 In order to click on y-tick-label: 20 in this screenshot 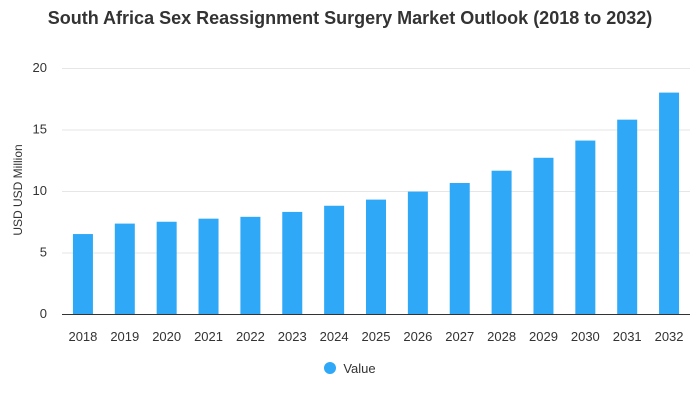, I will do `click(40, 67)`.